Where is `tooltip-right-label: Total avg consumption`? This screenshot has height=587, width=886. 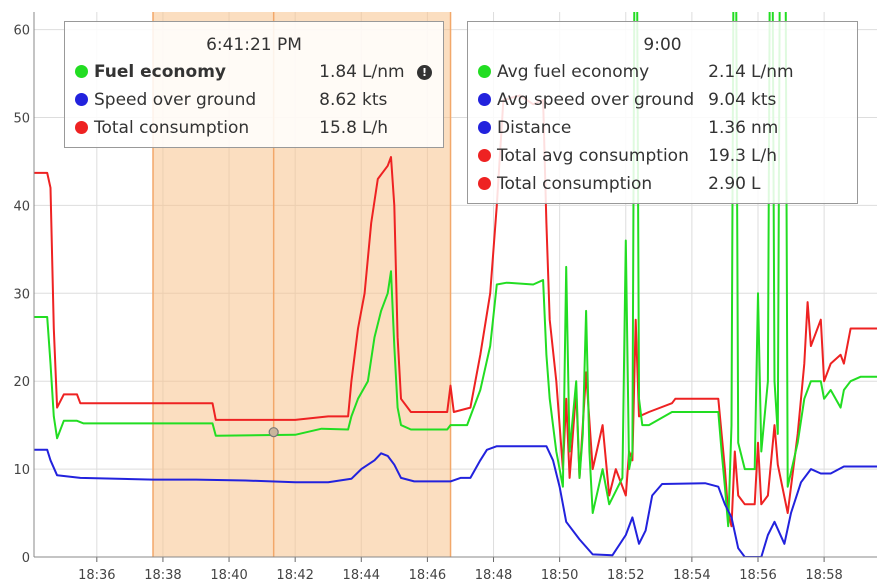
tooltip-right-label: Total avg consumption is located at coordinates (593, 156).